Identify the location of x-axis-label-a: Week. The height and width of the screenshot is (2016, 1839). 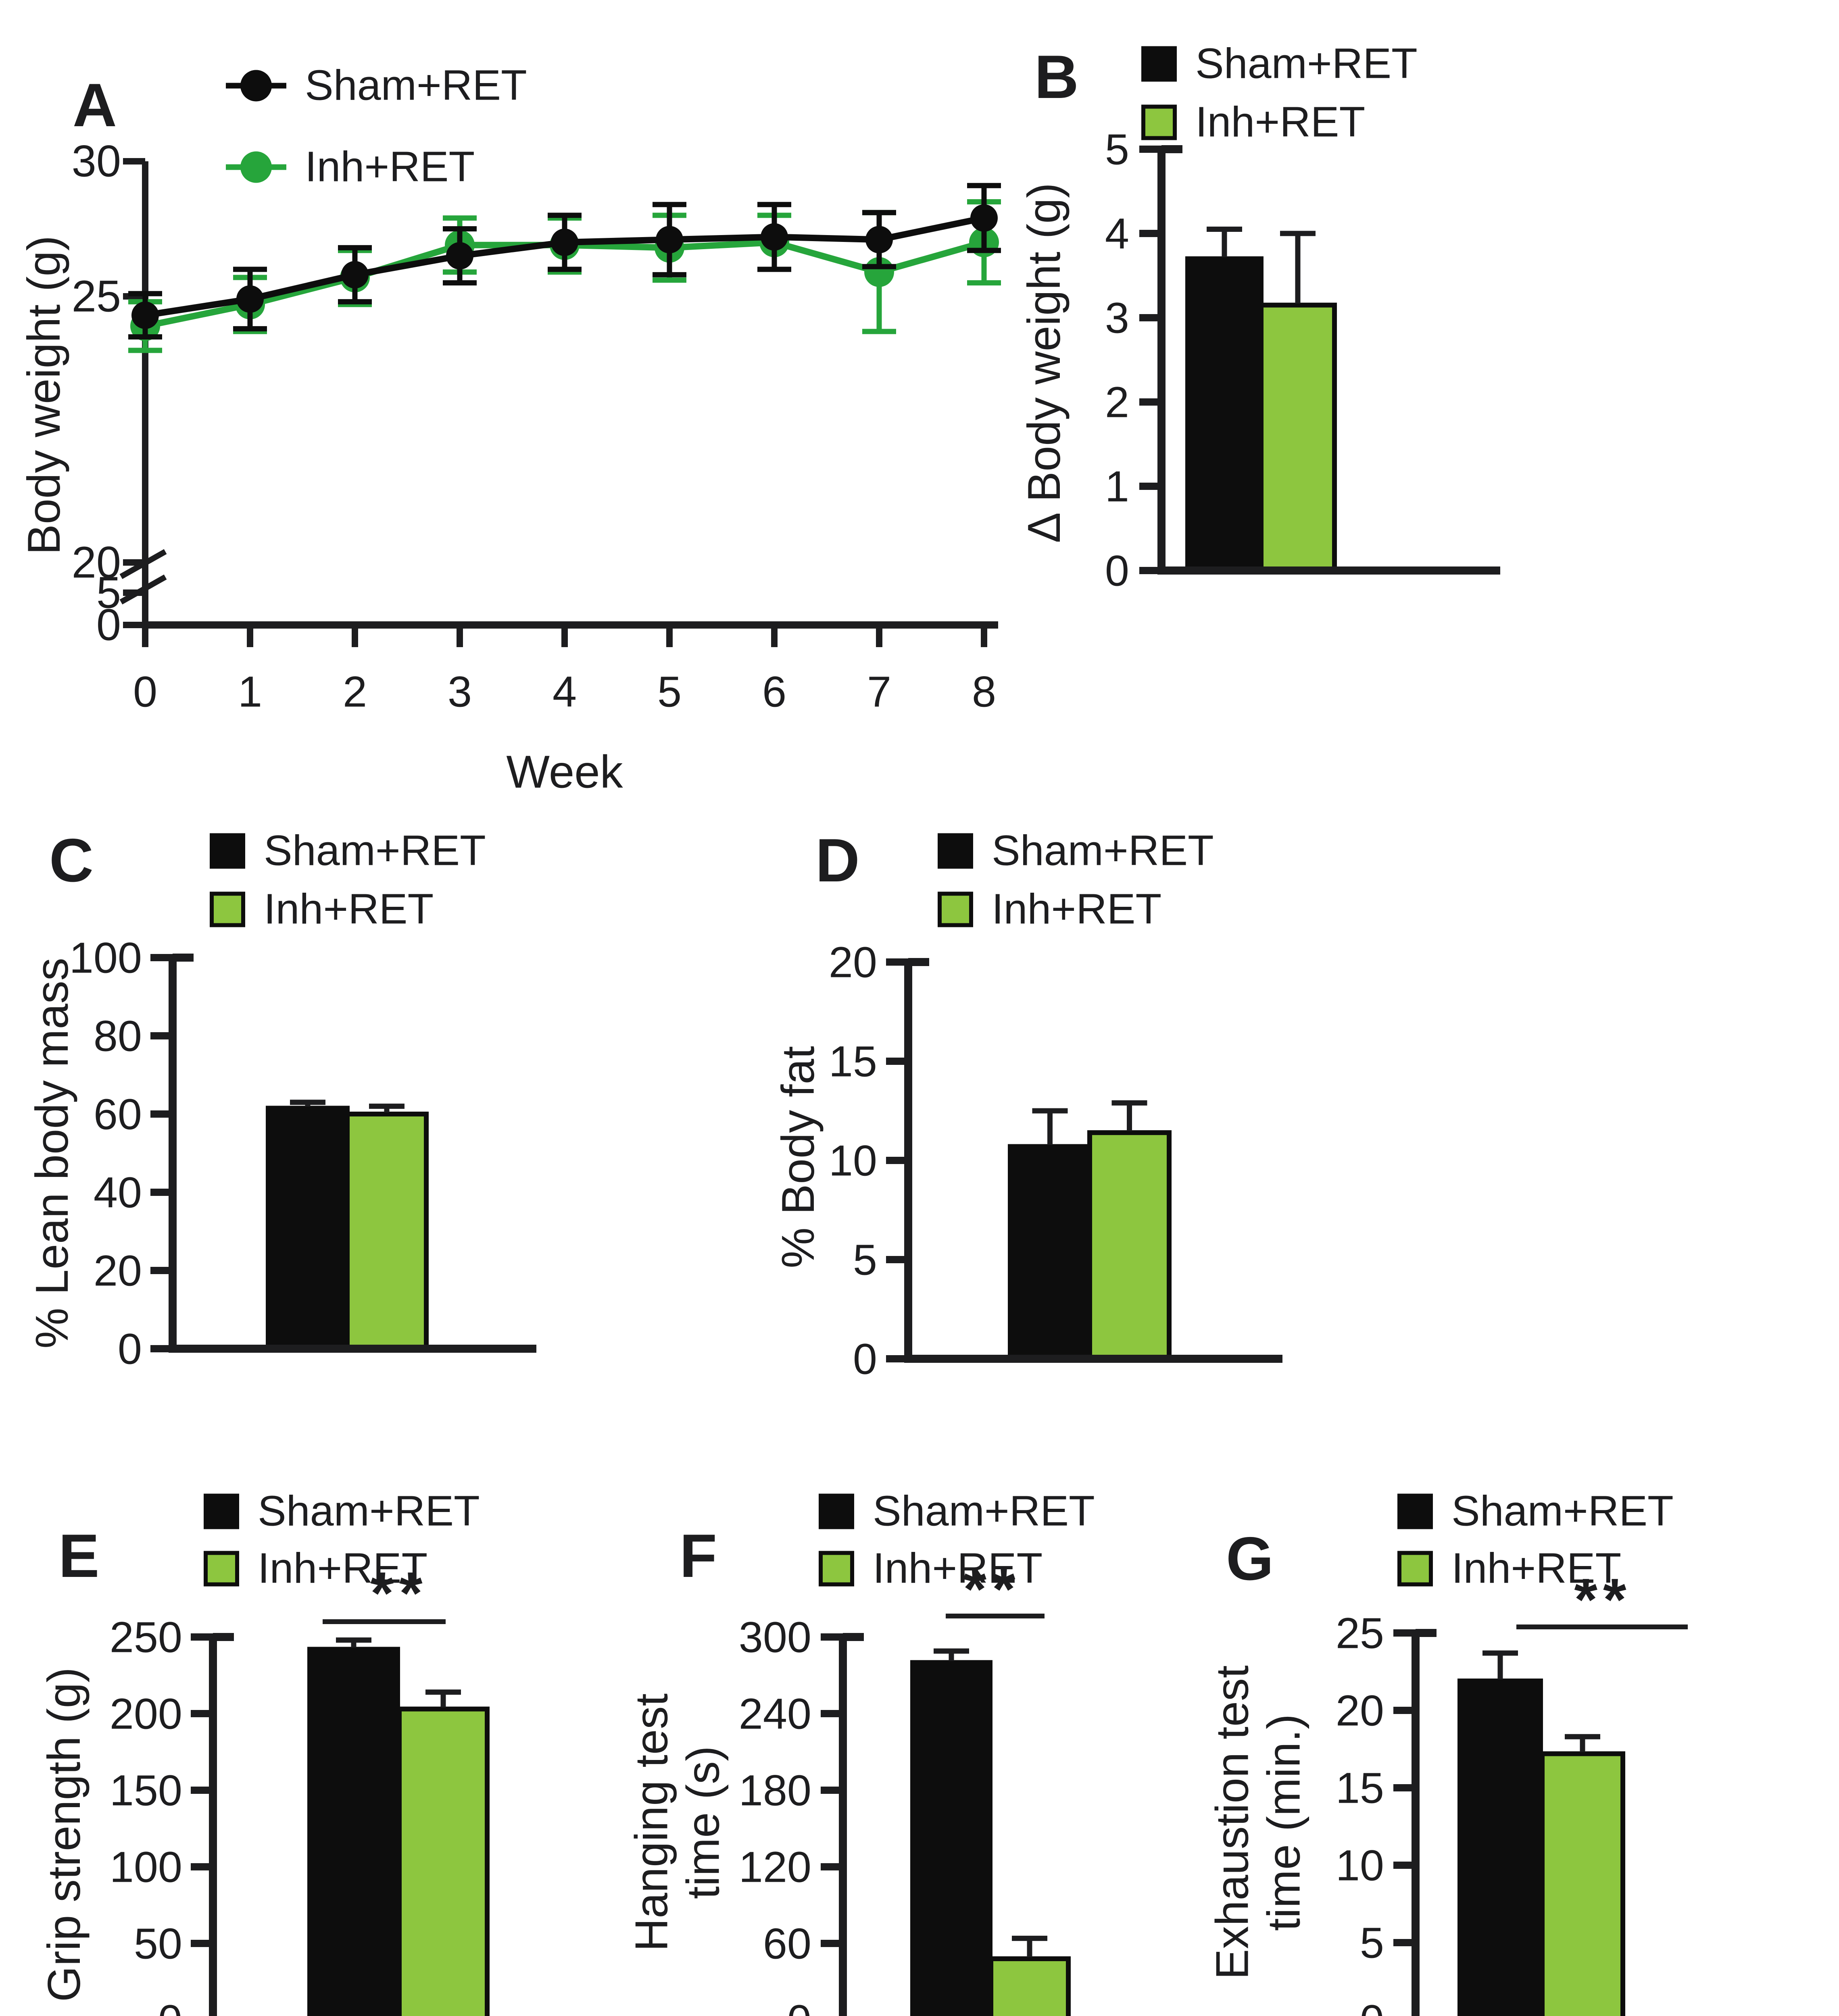
(564, 772).